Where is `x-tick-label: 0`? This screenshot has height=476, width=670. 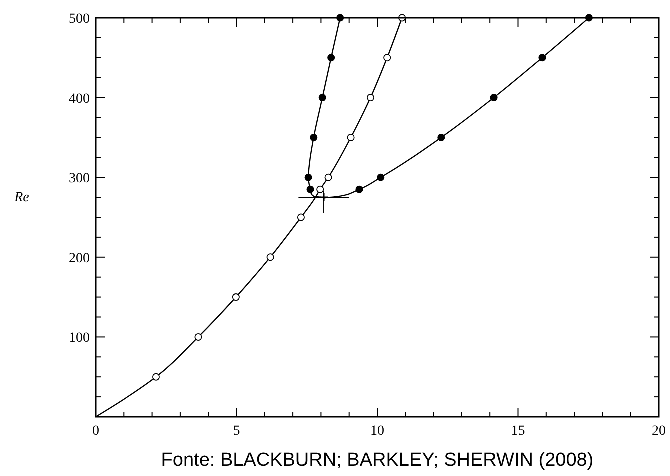
x-tick-label: 0 is located at coordinates (96, 431).